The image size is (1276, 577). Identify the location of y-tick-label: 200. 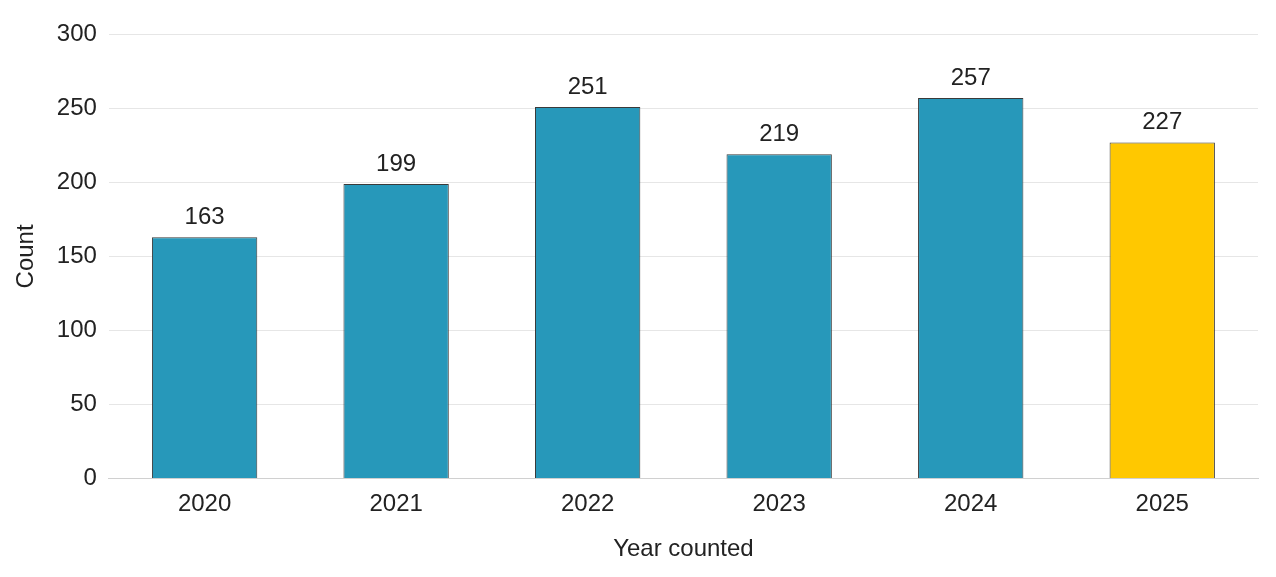
(76, 181).